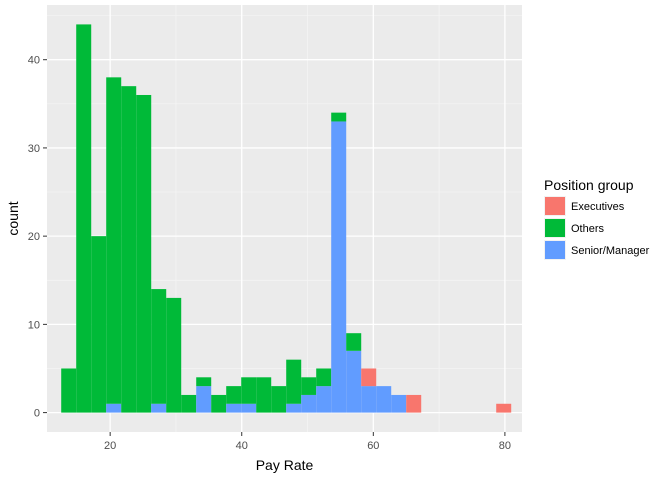 Image resolution: width=672 pixels, height=480 pixels. I want to click on legend-title: Position group, so click(589, 185).